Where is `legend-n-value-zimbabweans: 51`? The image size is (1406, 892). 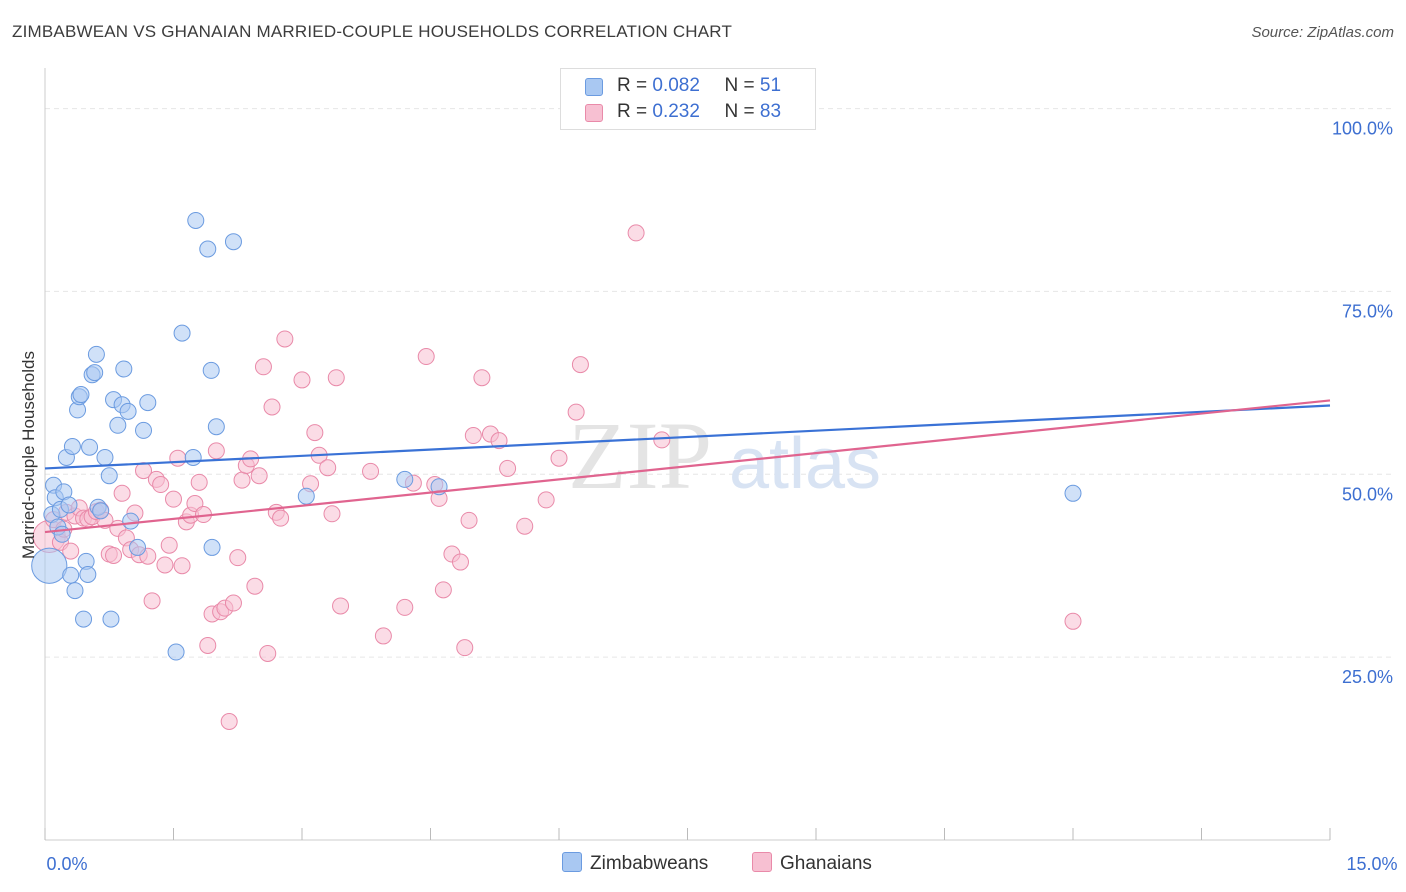
legend-n-value-zimbabweans: 51 is located at coordinates (770, 85).